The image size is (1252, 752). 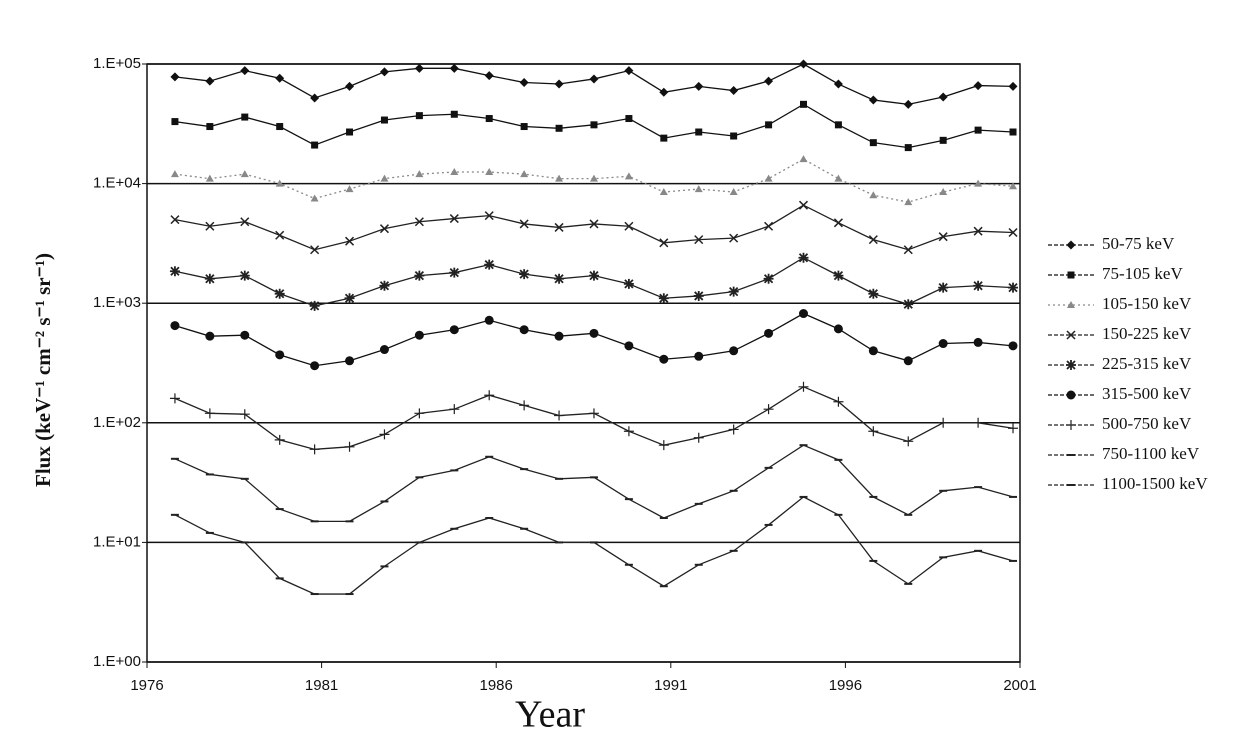 What do you see at coordinates (1147, 333) in the screenshot?
I see `legend-label: 150-225 keV` at bounding box center [1147, 333].